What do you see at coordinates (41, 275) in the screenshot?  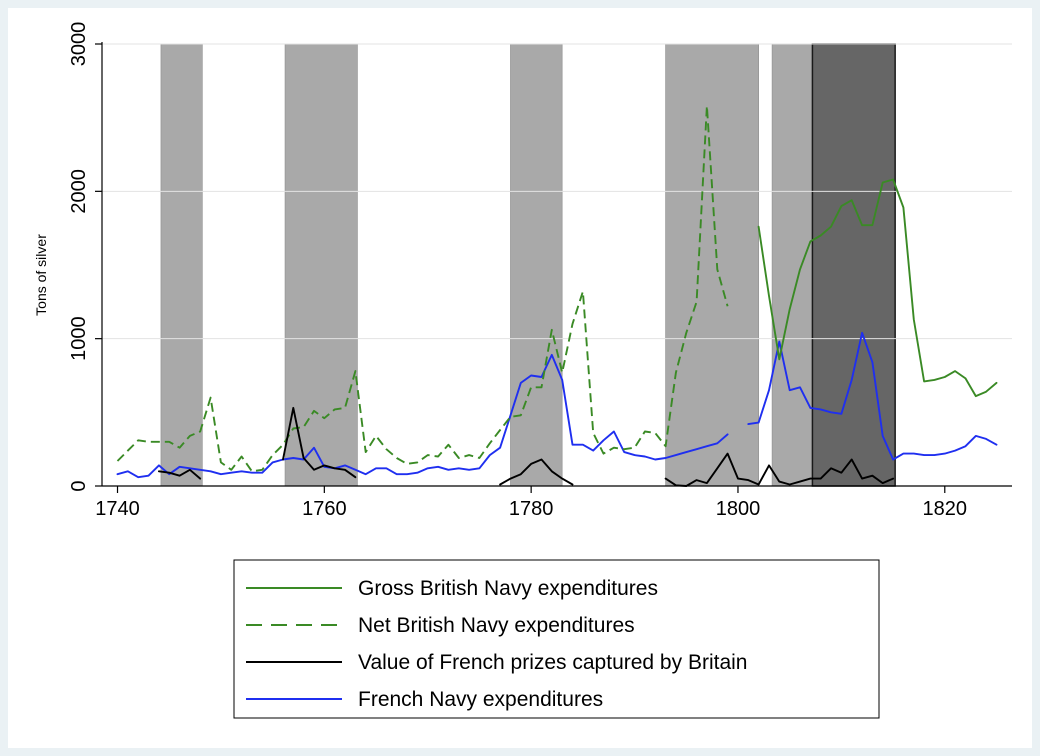 I see `y-axis-title: Tons of silver` at bounding box center [41, 275].